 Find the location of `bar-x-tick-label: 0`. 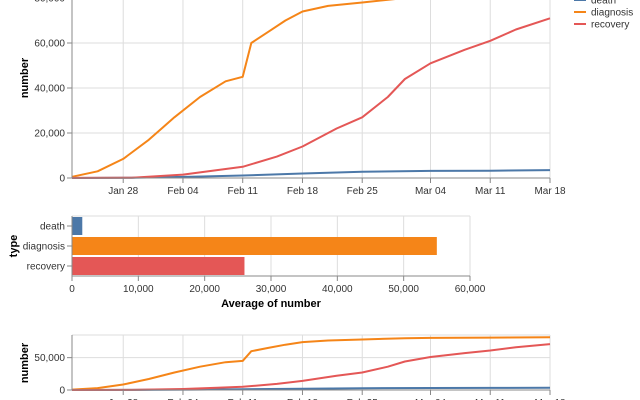

bar-x-tick-label: 0 is located at coordinates (72, 289).